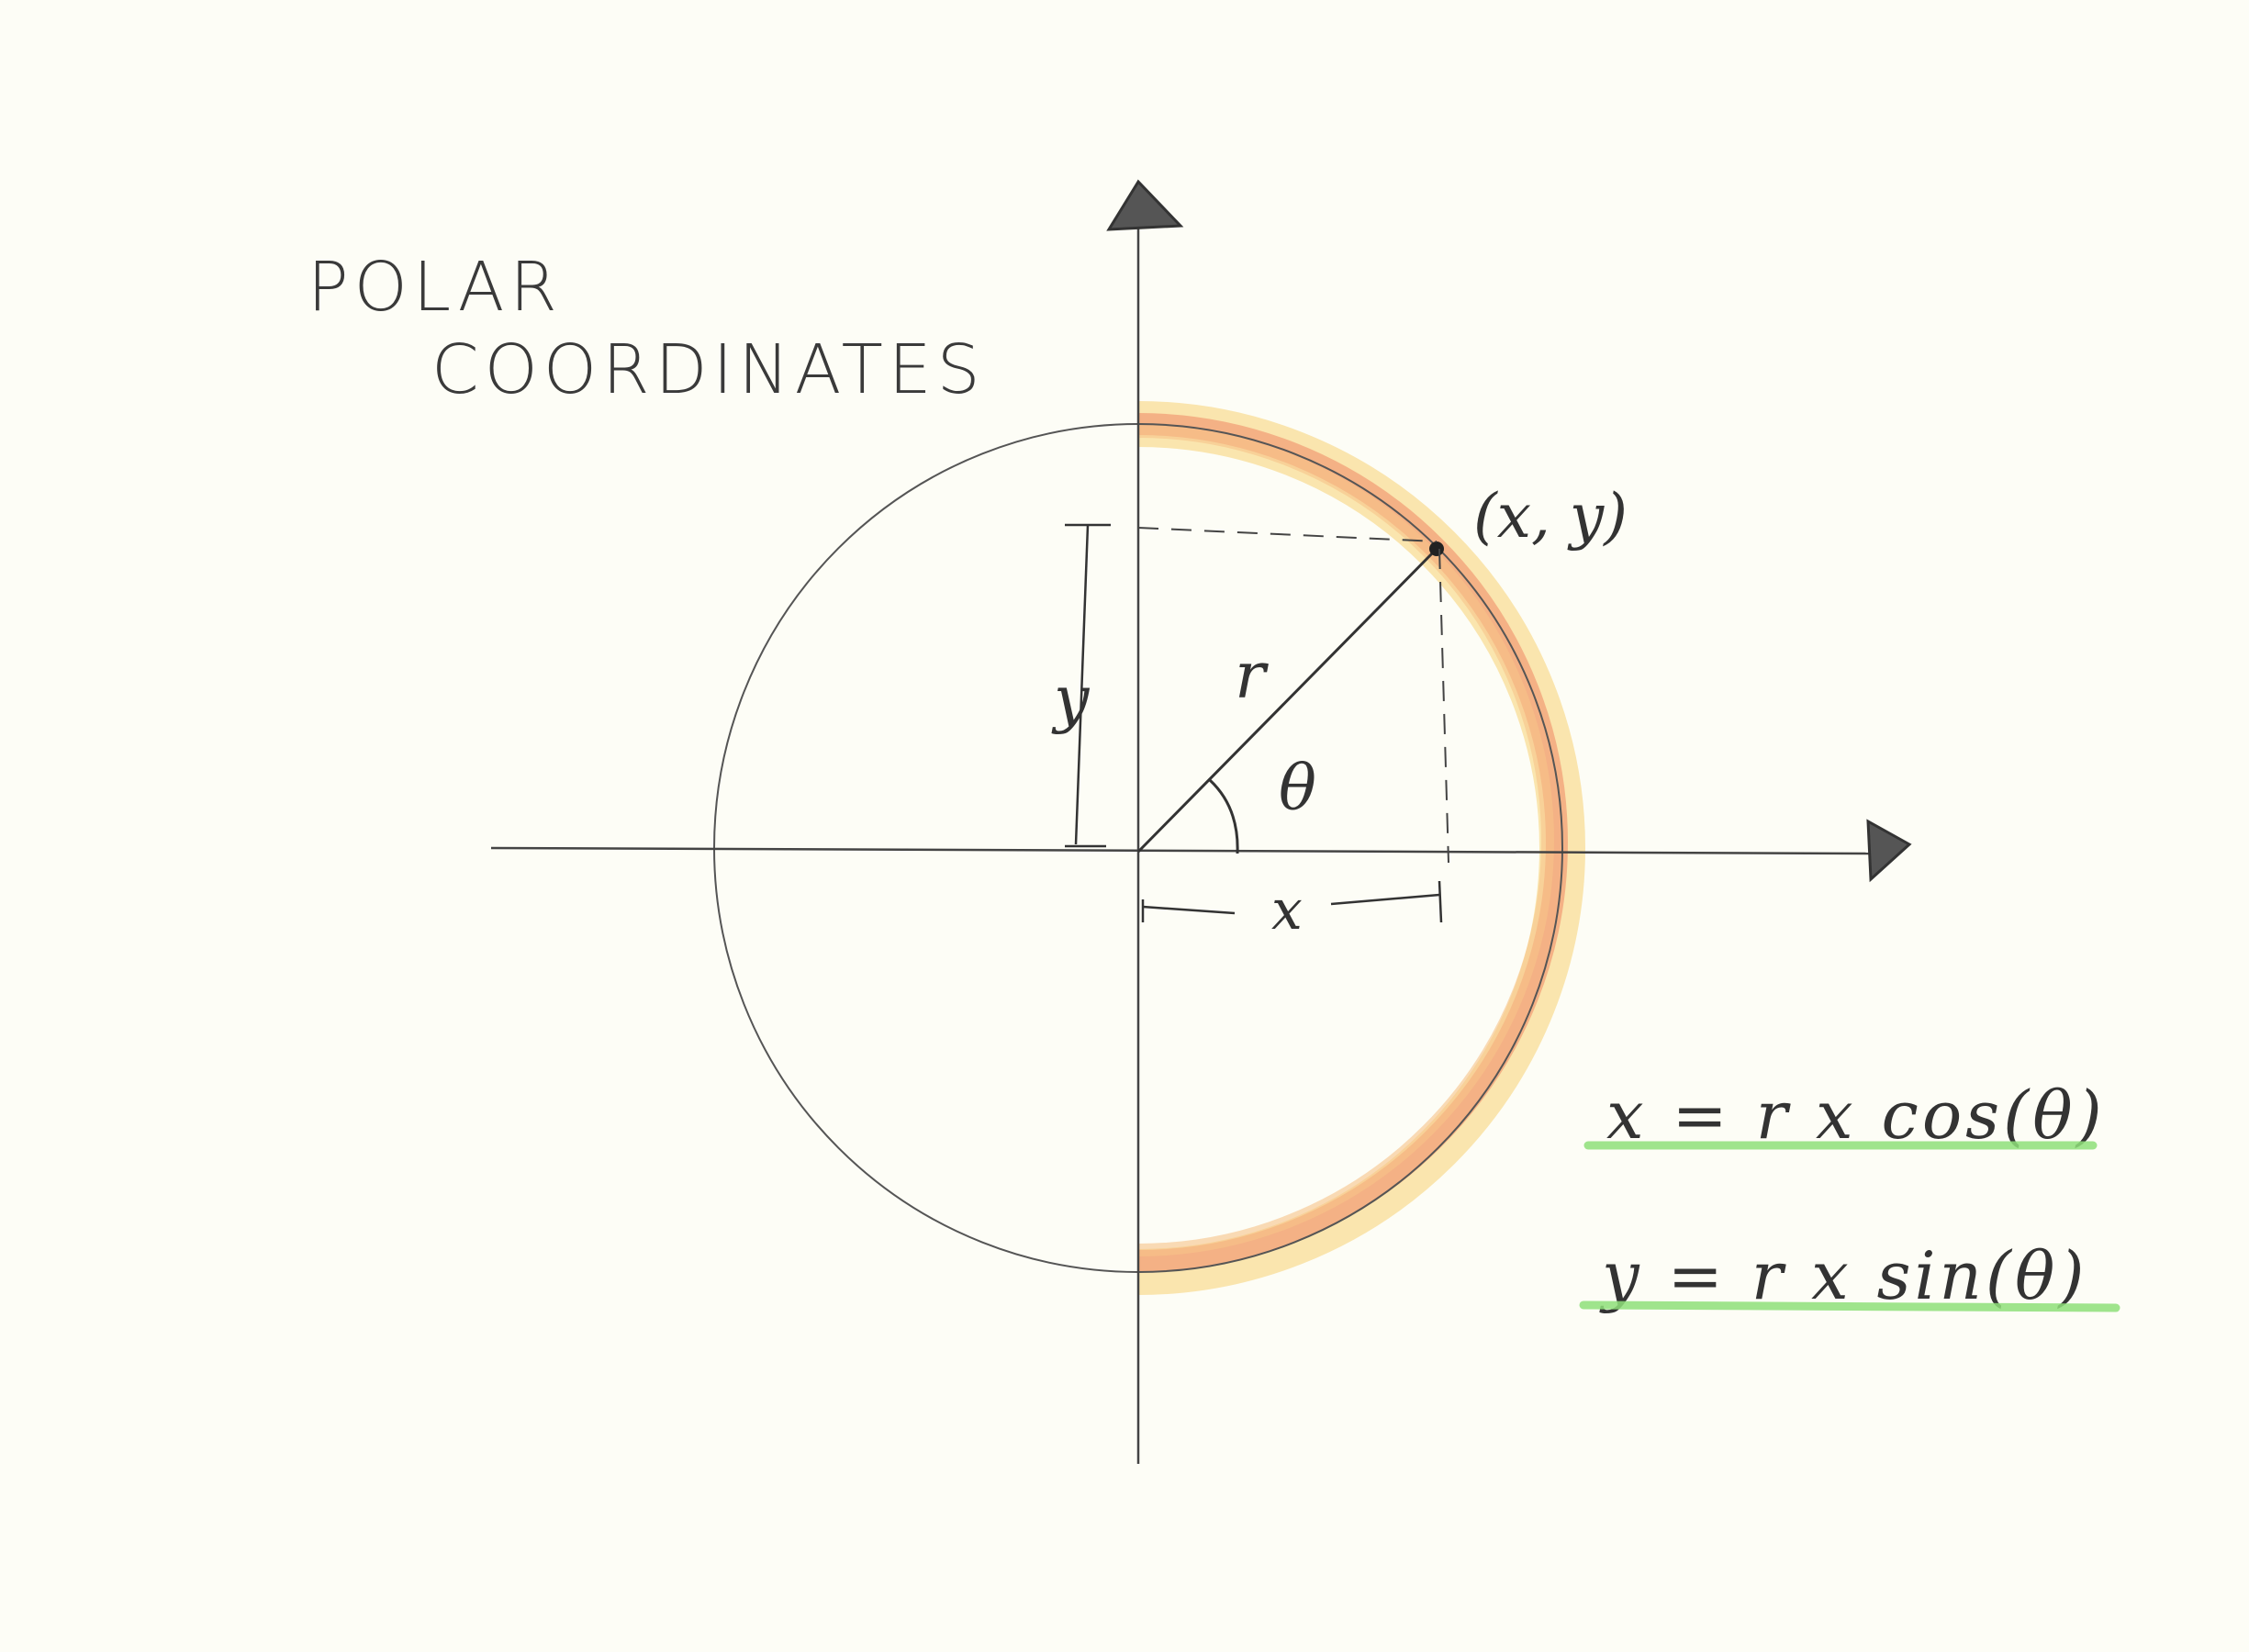 The image size is (2249, 1652). Describe the element at coordinates (1297, 789) in the screenshot. I see `angle-label: θ` at that location.